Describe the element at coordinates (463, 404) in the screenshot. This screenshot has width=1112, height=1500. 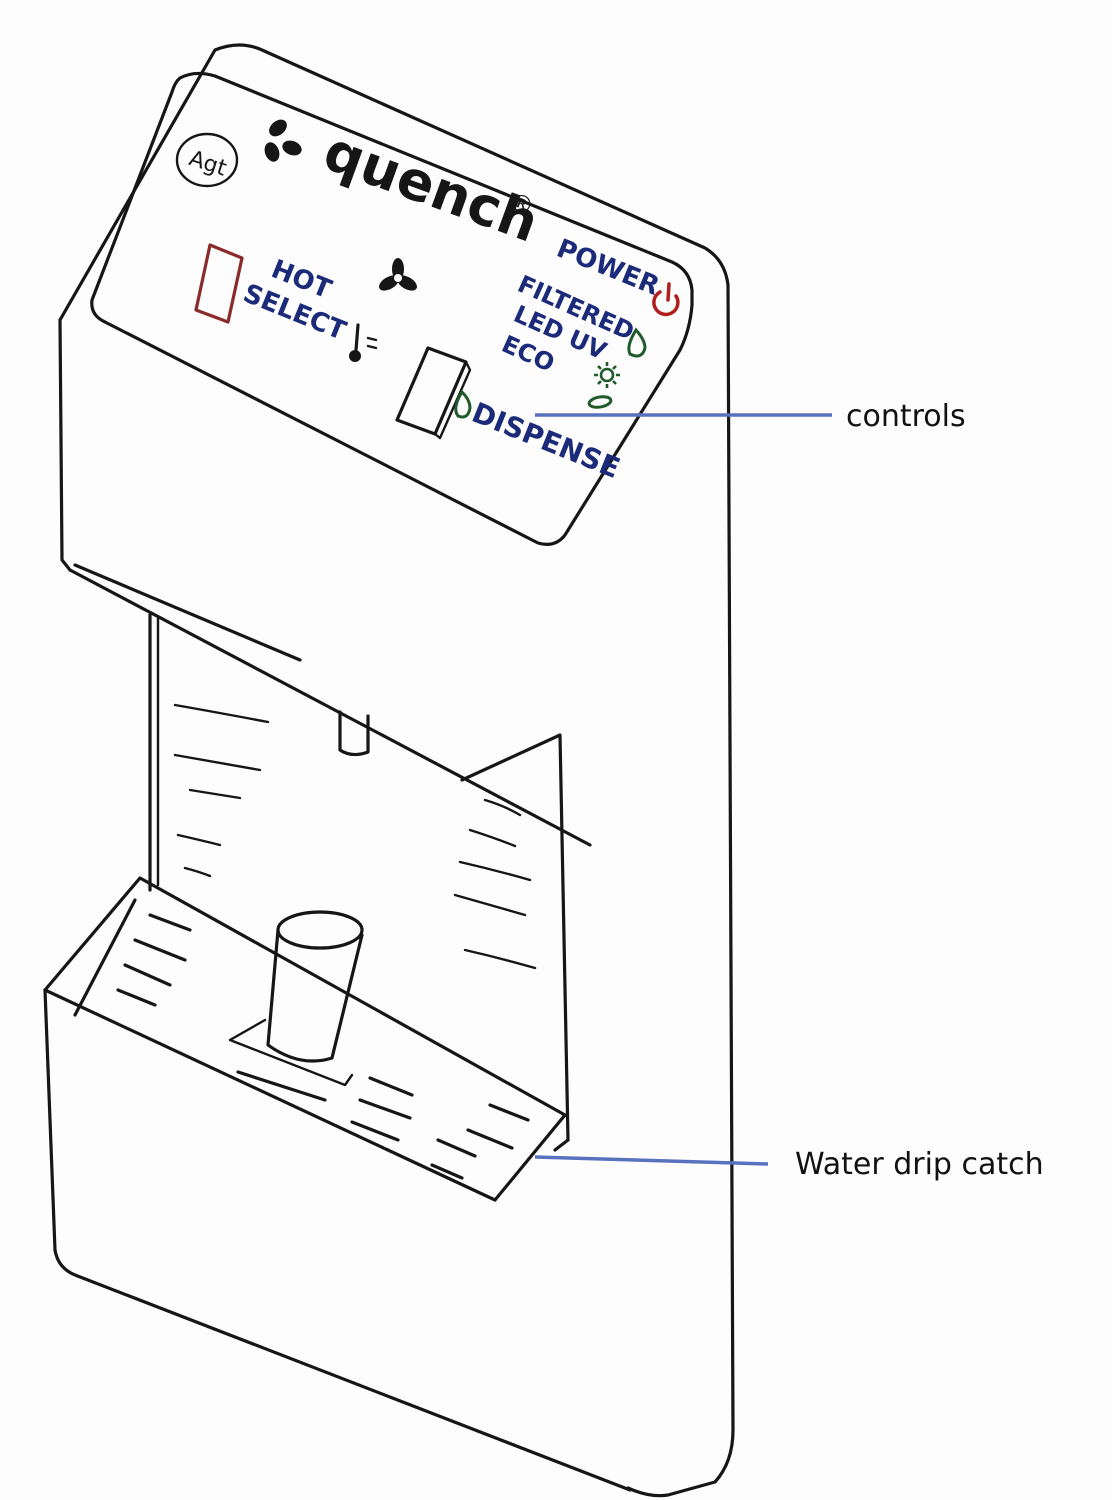
I see `water-drop-icon` at that location.